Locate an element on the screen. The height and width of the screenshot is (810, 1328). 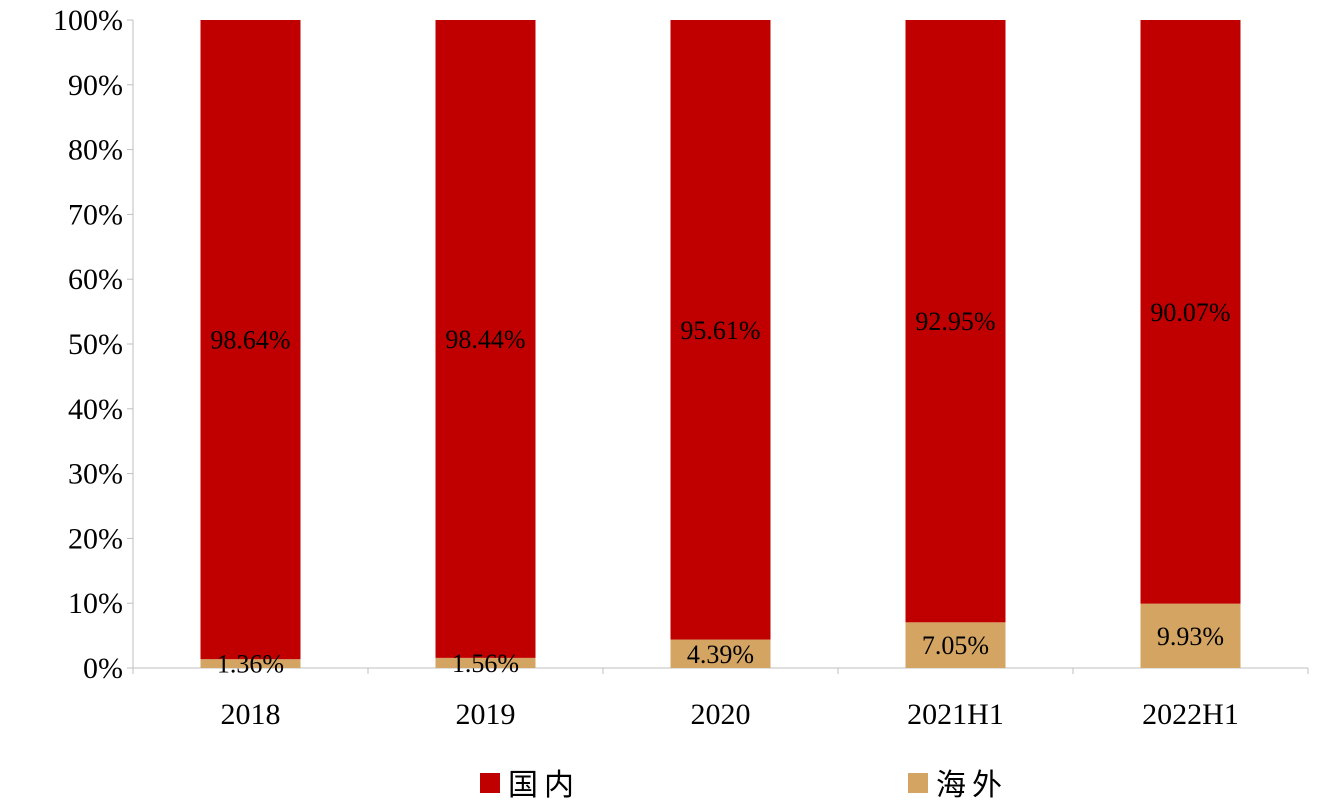
legend: 国内 海外 is located at coordinates (744, 785).